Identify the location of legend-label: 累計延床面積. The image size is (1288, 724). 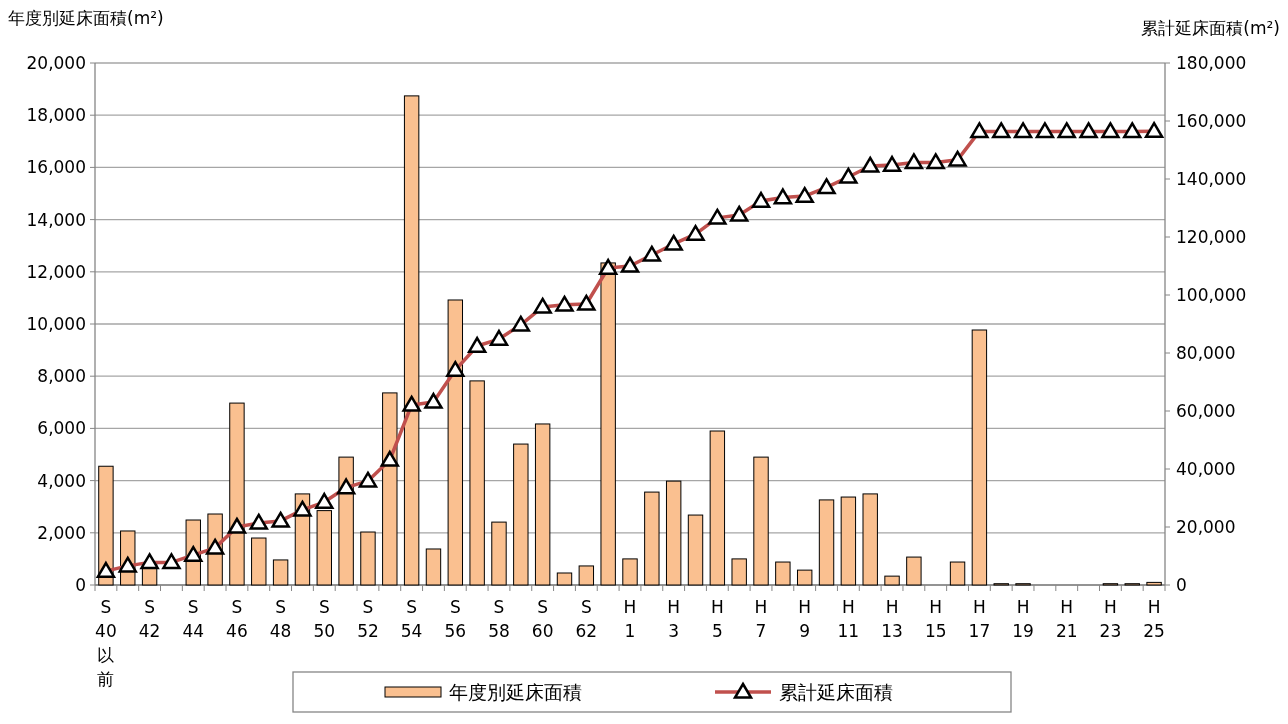
(836, 692).